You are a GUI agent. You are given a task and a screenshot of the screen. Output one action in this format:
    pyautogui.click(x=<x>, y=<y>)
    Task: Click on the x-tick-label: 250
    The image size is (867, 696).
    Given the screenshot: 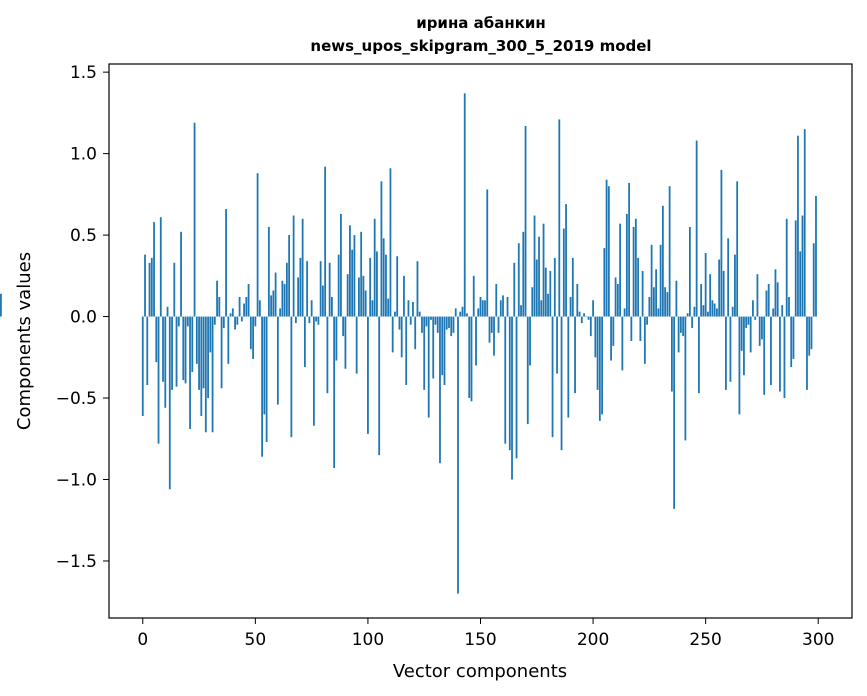 What is the action you would take?
    pyautogui.click(x=705, y=640)
    